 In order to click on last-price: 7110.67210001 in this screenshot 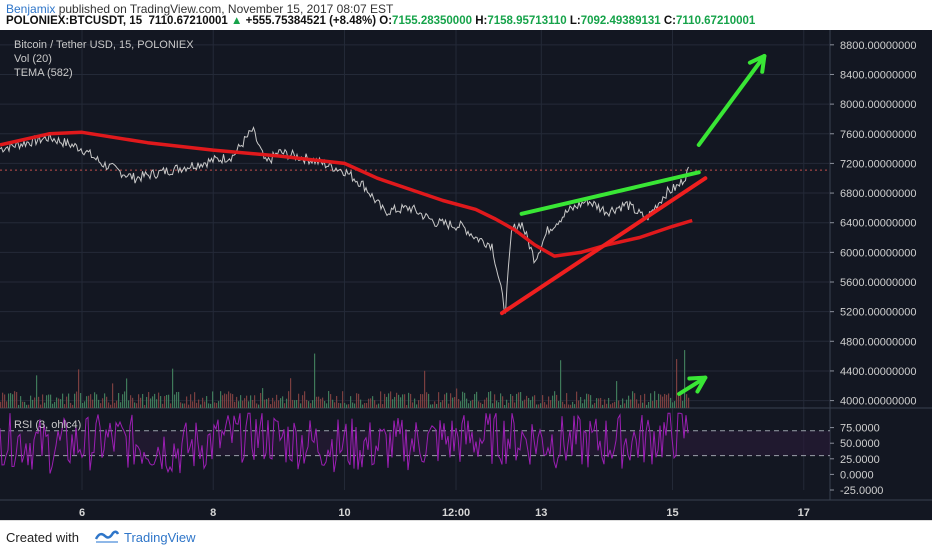, I will do `click(188, 21)`.